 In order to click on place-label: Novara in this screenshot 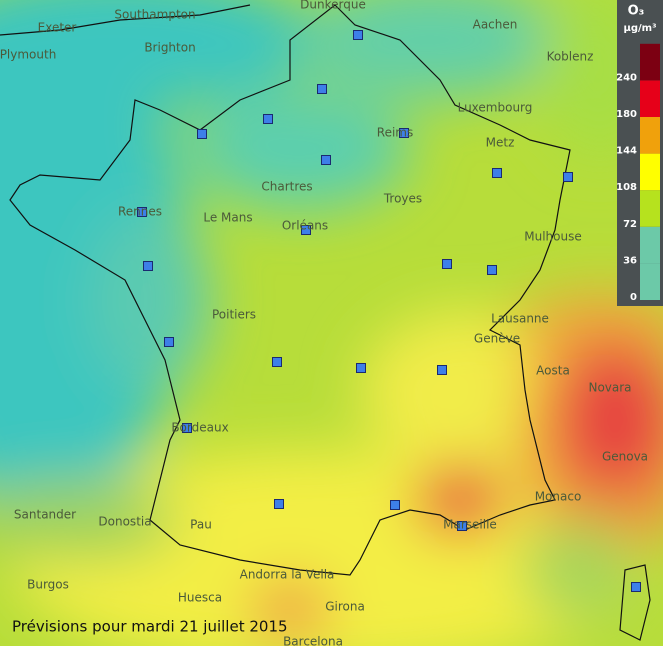, I will do `click(609, 388)`.